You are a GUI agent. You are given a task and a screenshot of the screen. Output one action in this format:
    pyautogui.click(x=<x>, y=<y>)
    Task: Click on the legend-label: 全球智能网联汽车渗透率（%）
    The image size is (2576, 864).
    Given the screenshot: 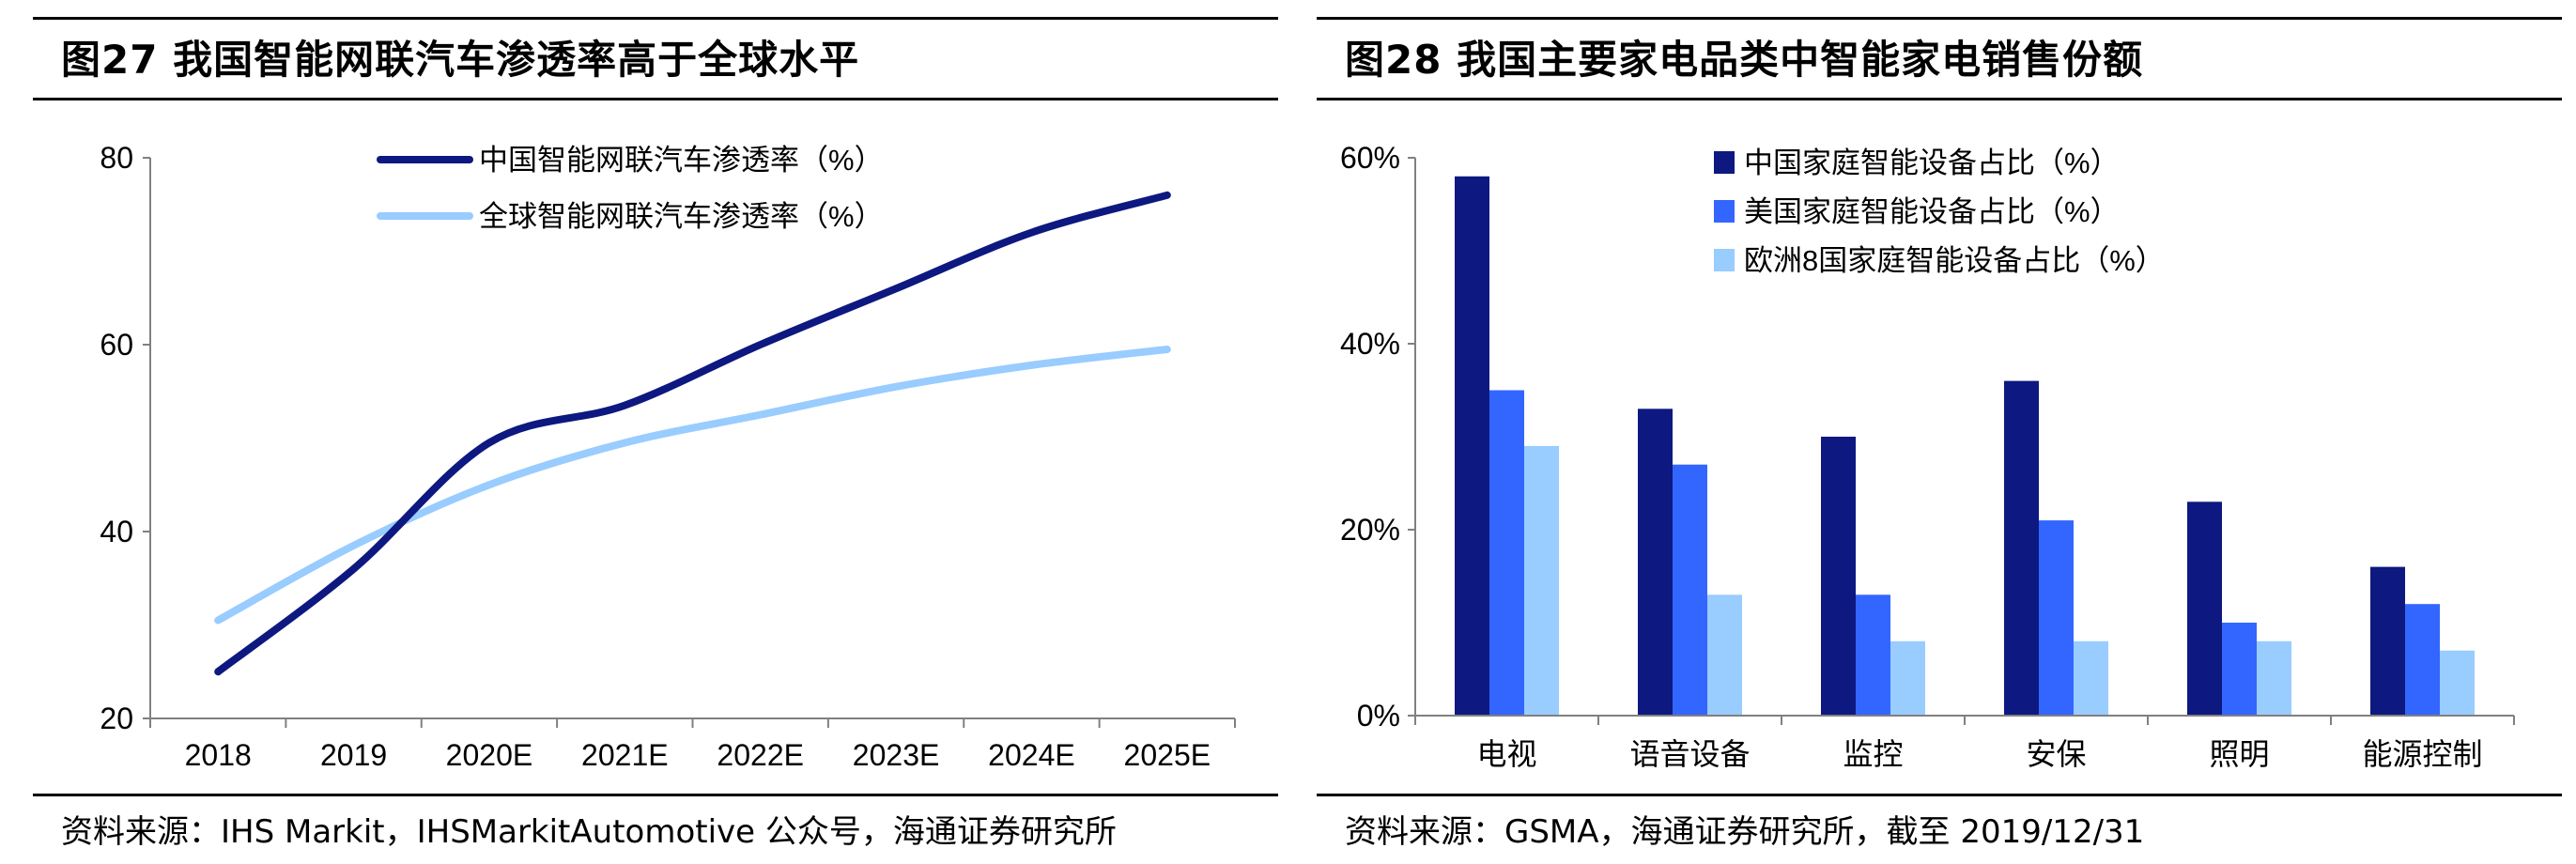 What is the action you would take?
    pyautogui.click(x=681, y=217)
    